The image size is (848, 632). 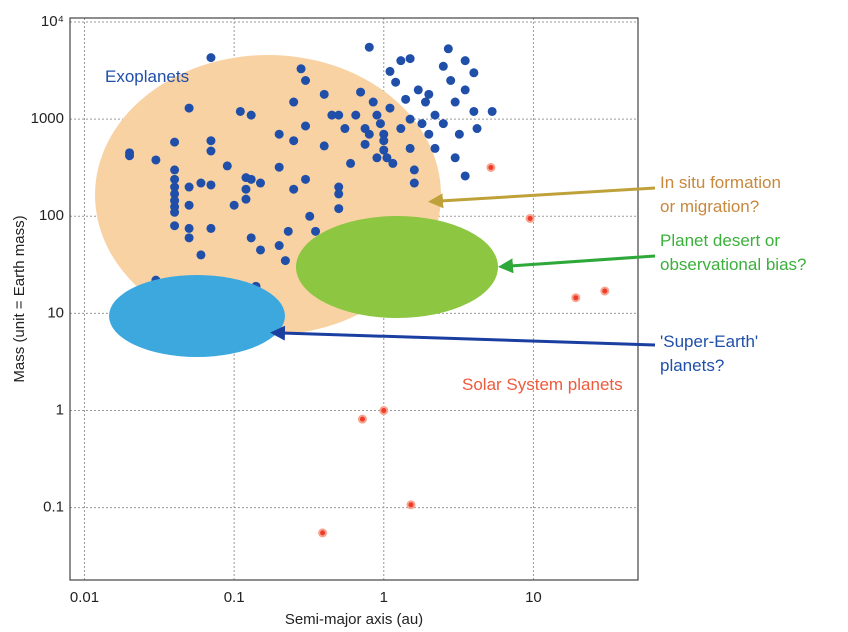 What do you see at coordinates (55, 312) in the screenshot?
I see `y-tick-label: 10` at bounding box center [55, 312].